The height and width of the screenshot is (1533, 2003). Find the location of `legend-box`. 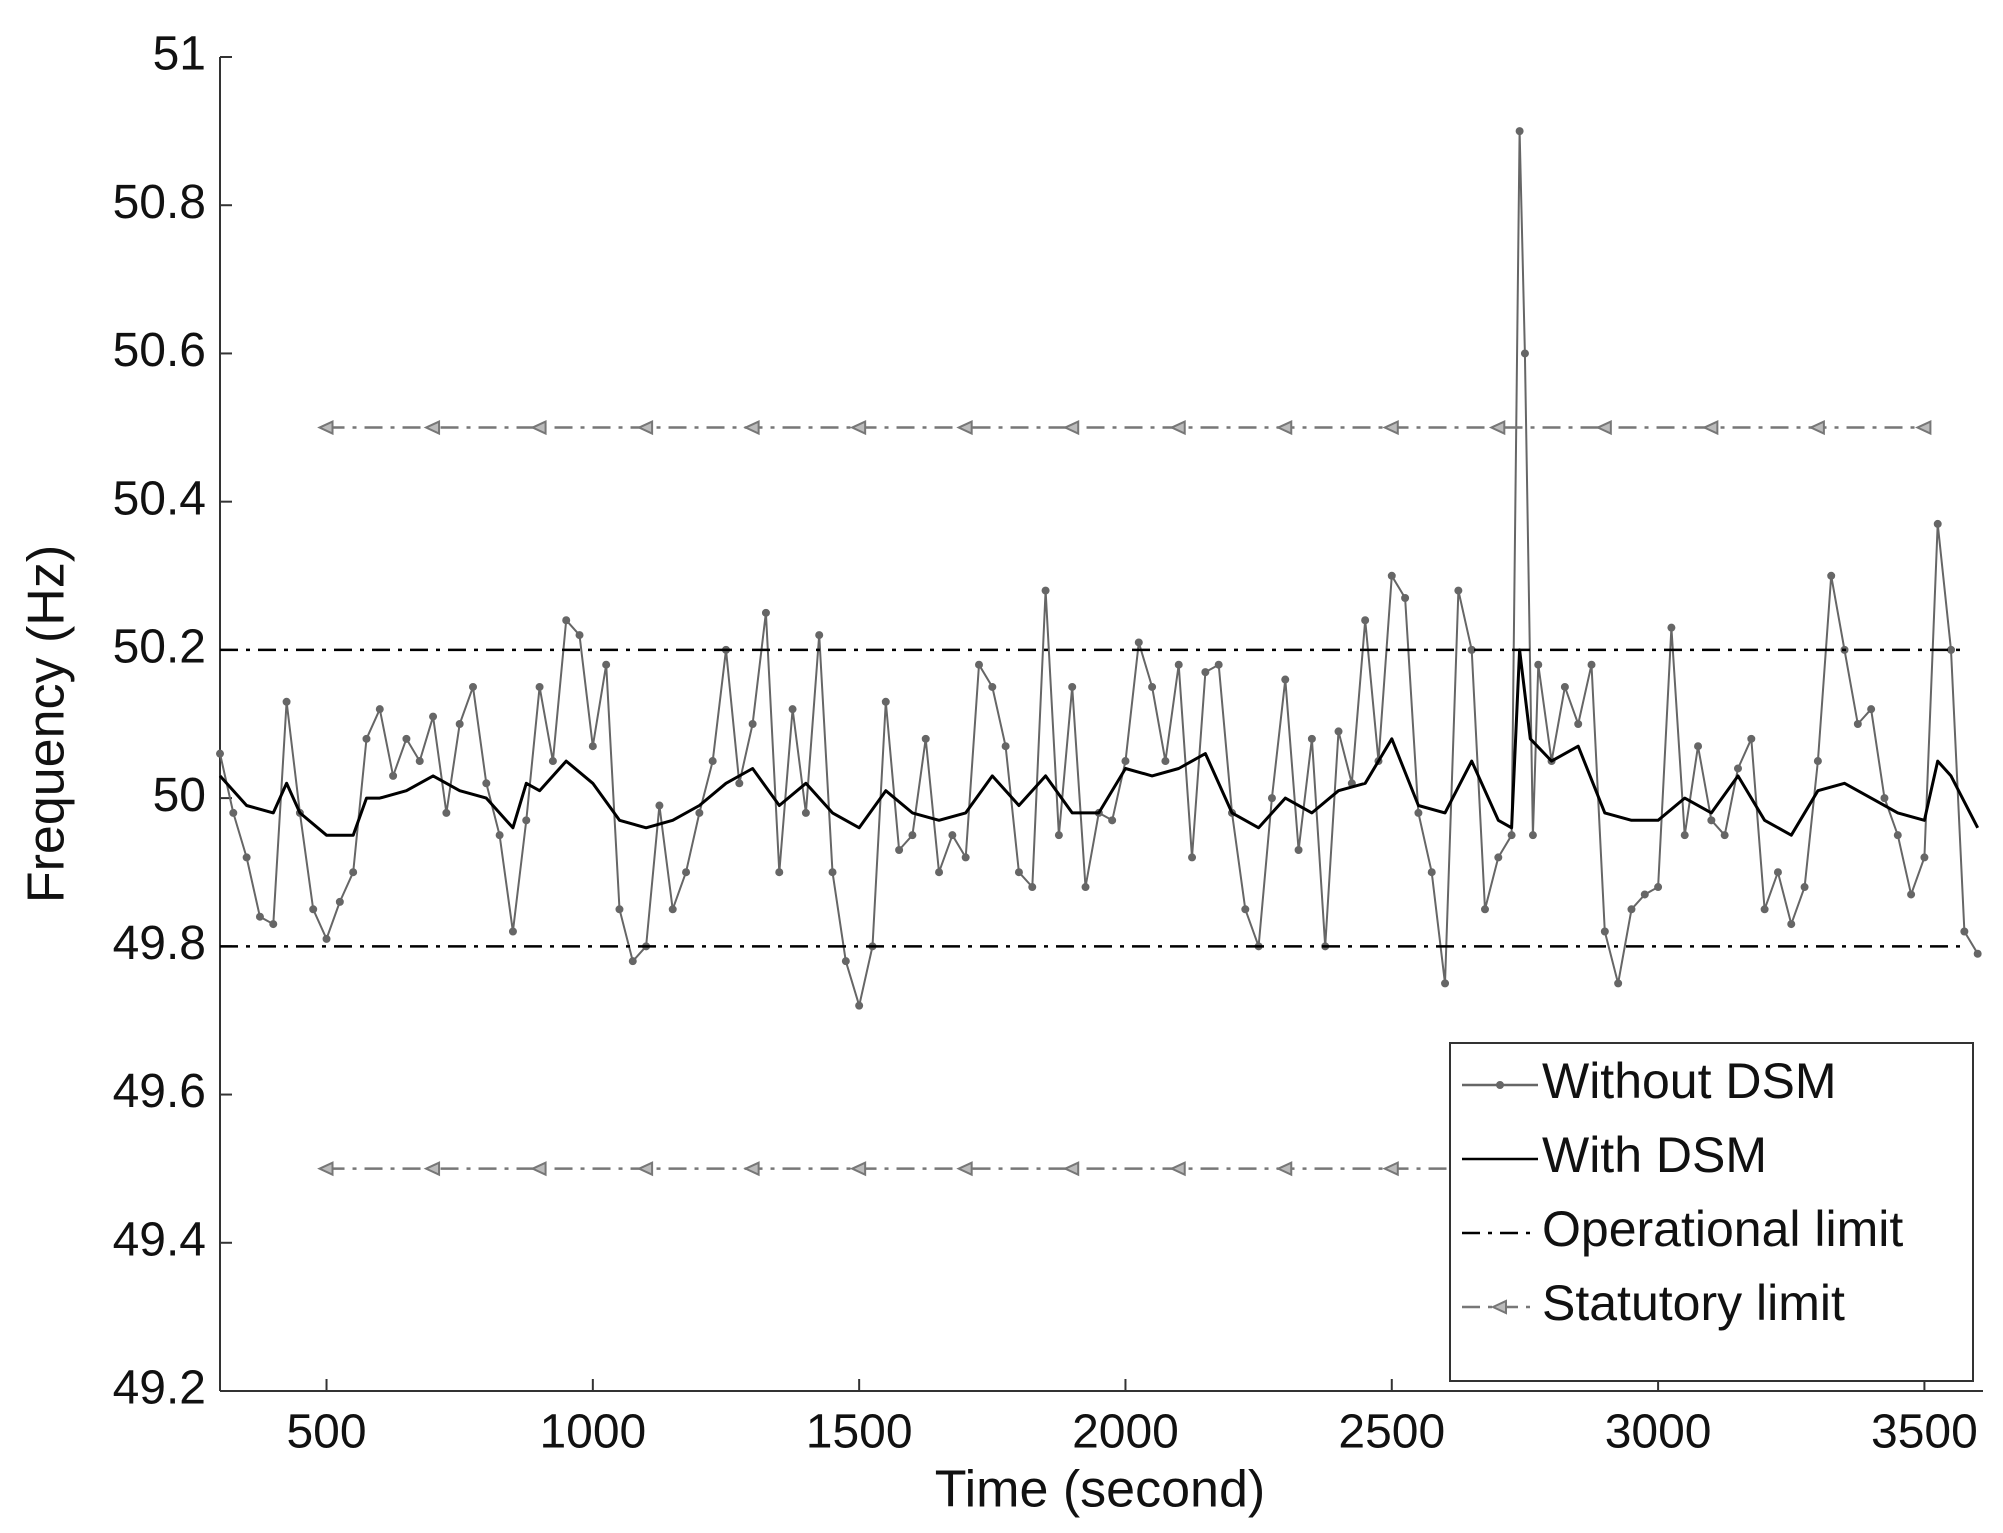

legend-box is located at coordinates (1711, 1212).